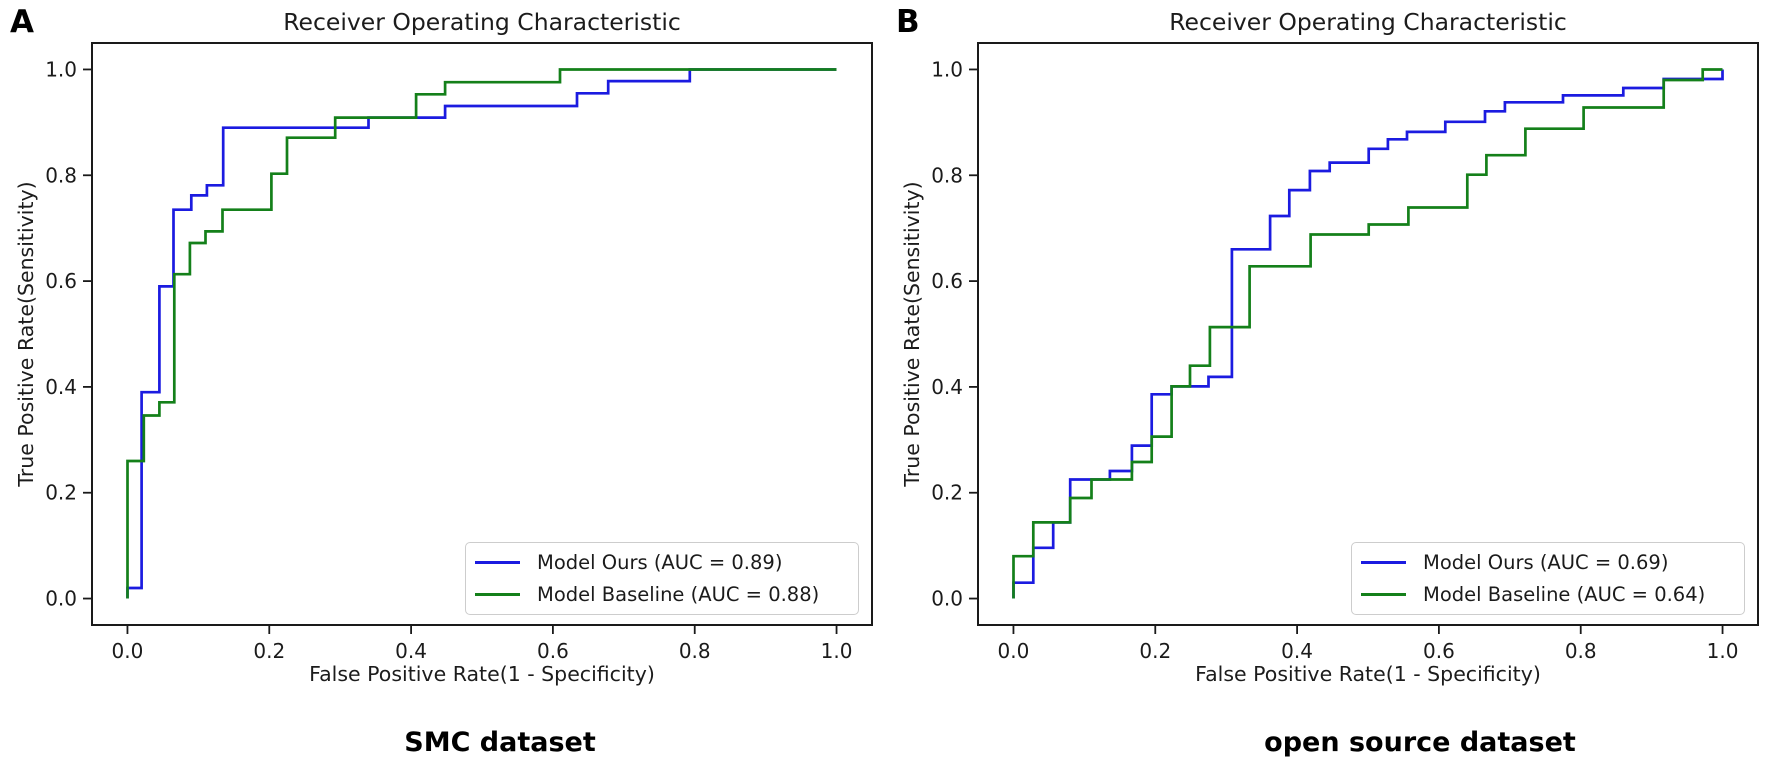 This screenshot has height=776, width=1772. I want to click on legend-label: Model Ours (AUC = 0.89), so click(660, 562).